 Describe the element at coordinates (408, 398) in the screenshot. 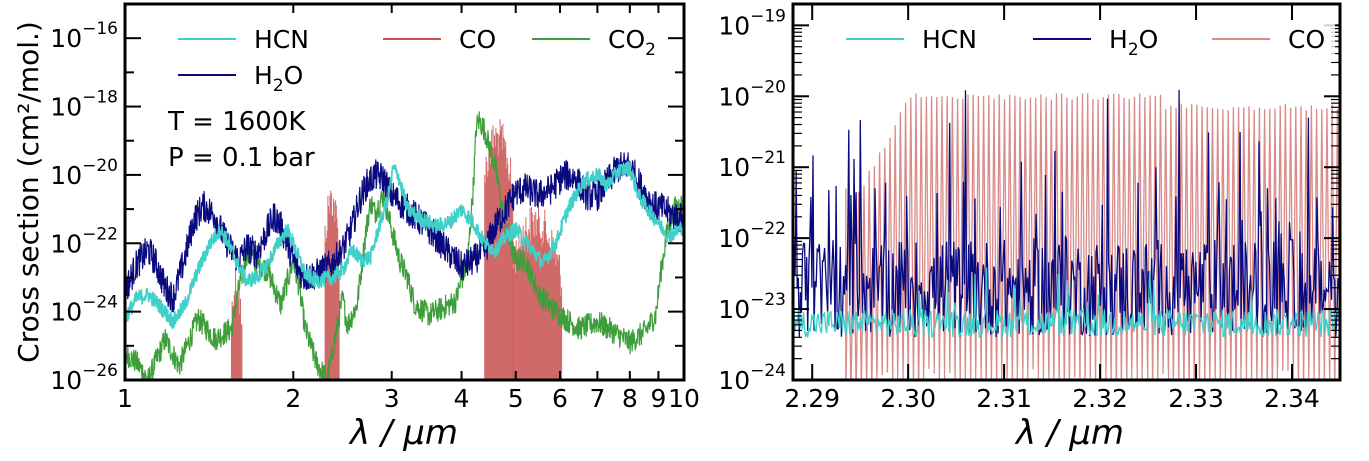

I see `left-x-tick-labels: 1 2 3 4 5 6 7 8 9 10` at that location.